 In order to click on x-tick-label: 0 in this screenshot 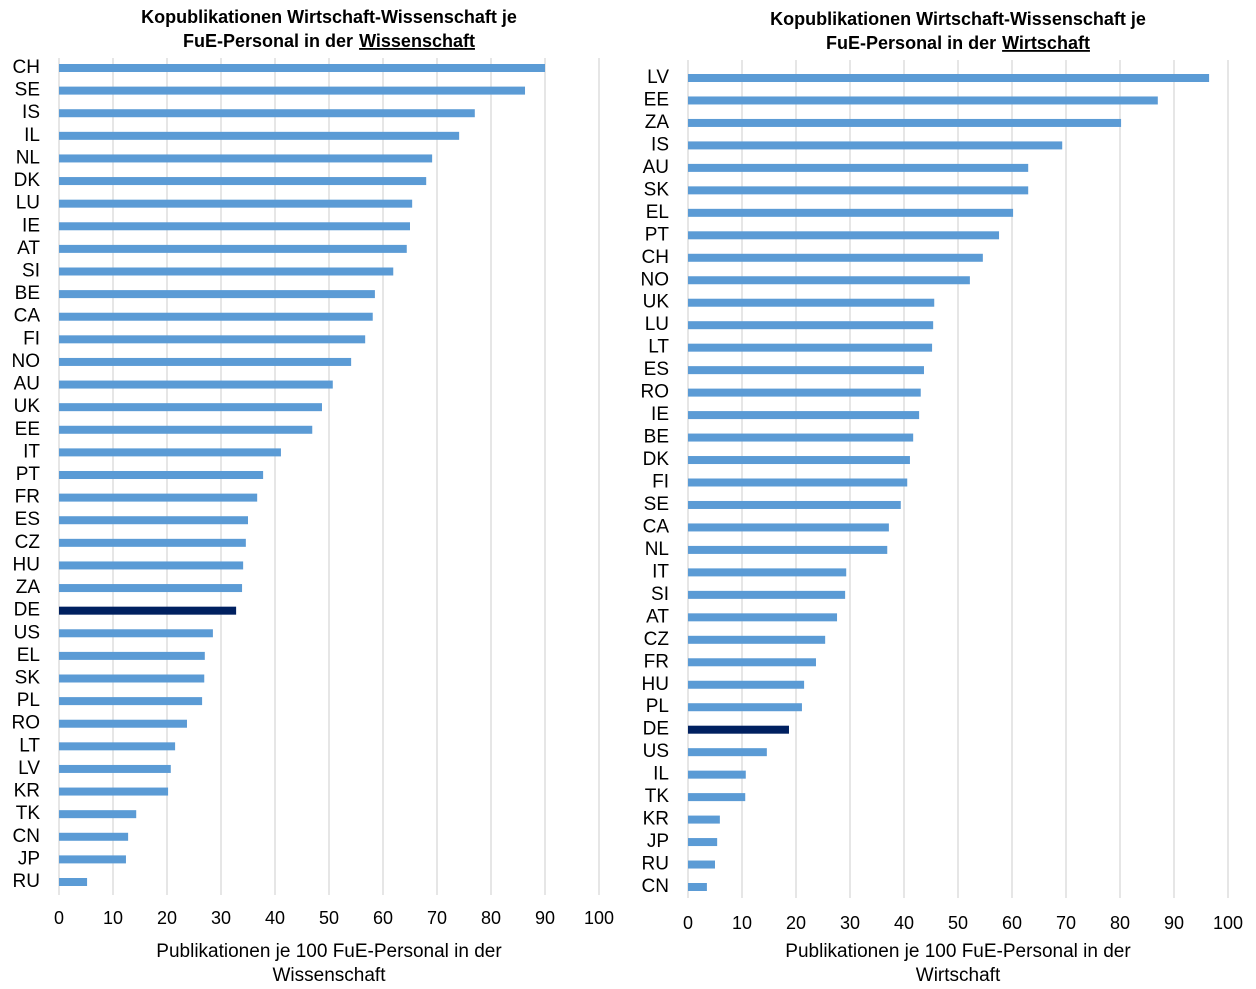, I will do `click(688, 923)`.